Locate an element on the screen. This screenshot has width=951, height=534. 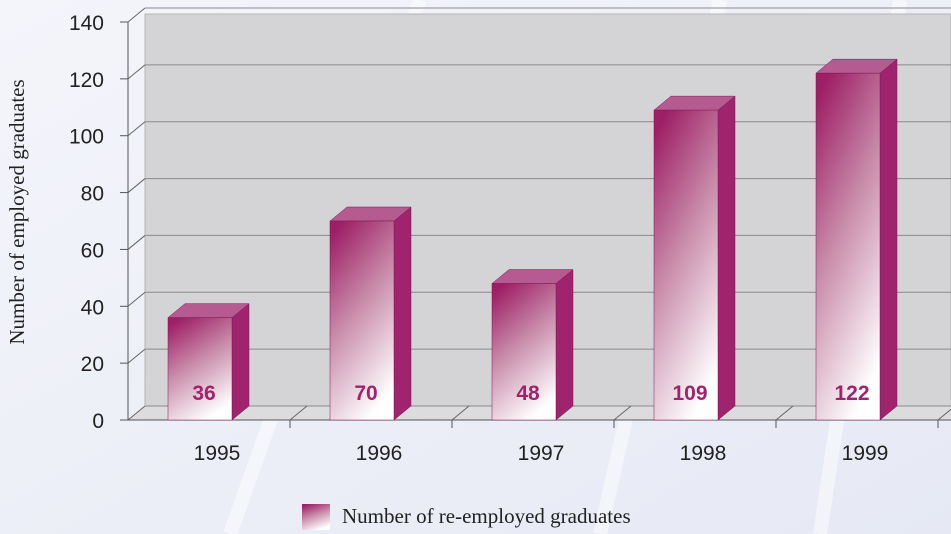
y-tick-label: 60 is located at coordinates (92, 250).